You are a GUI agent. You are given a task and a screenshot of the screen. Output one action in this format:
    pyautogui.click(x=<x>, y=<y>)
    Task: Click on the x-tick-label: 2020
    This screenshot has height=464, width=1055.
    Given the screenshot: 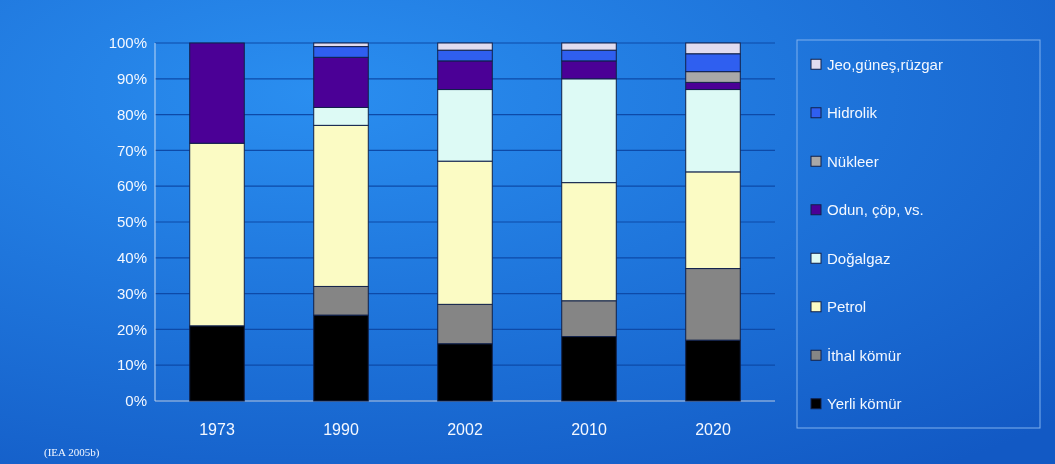 What is the action you would take?
    pyautogui.click(x=713, y=429)
    